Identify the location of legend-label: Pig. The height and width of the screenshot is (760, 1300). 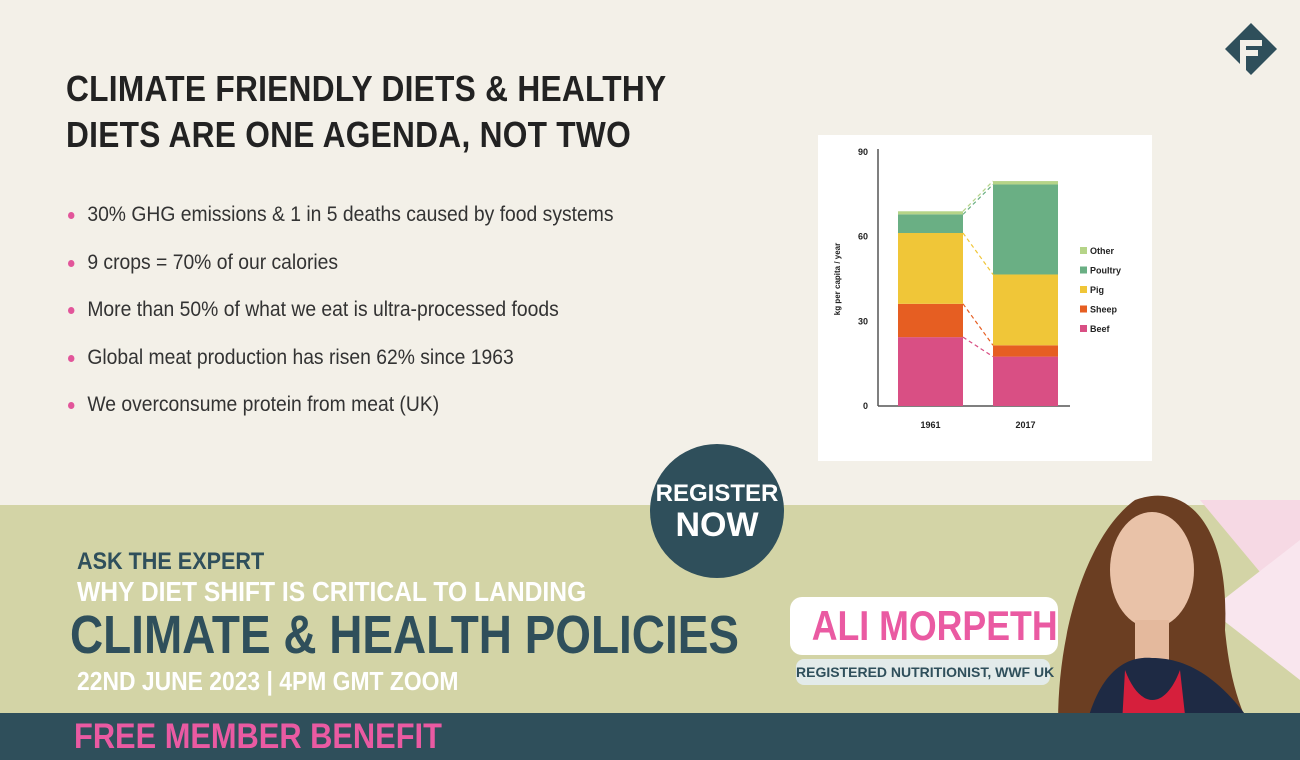
(1097, 290).